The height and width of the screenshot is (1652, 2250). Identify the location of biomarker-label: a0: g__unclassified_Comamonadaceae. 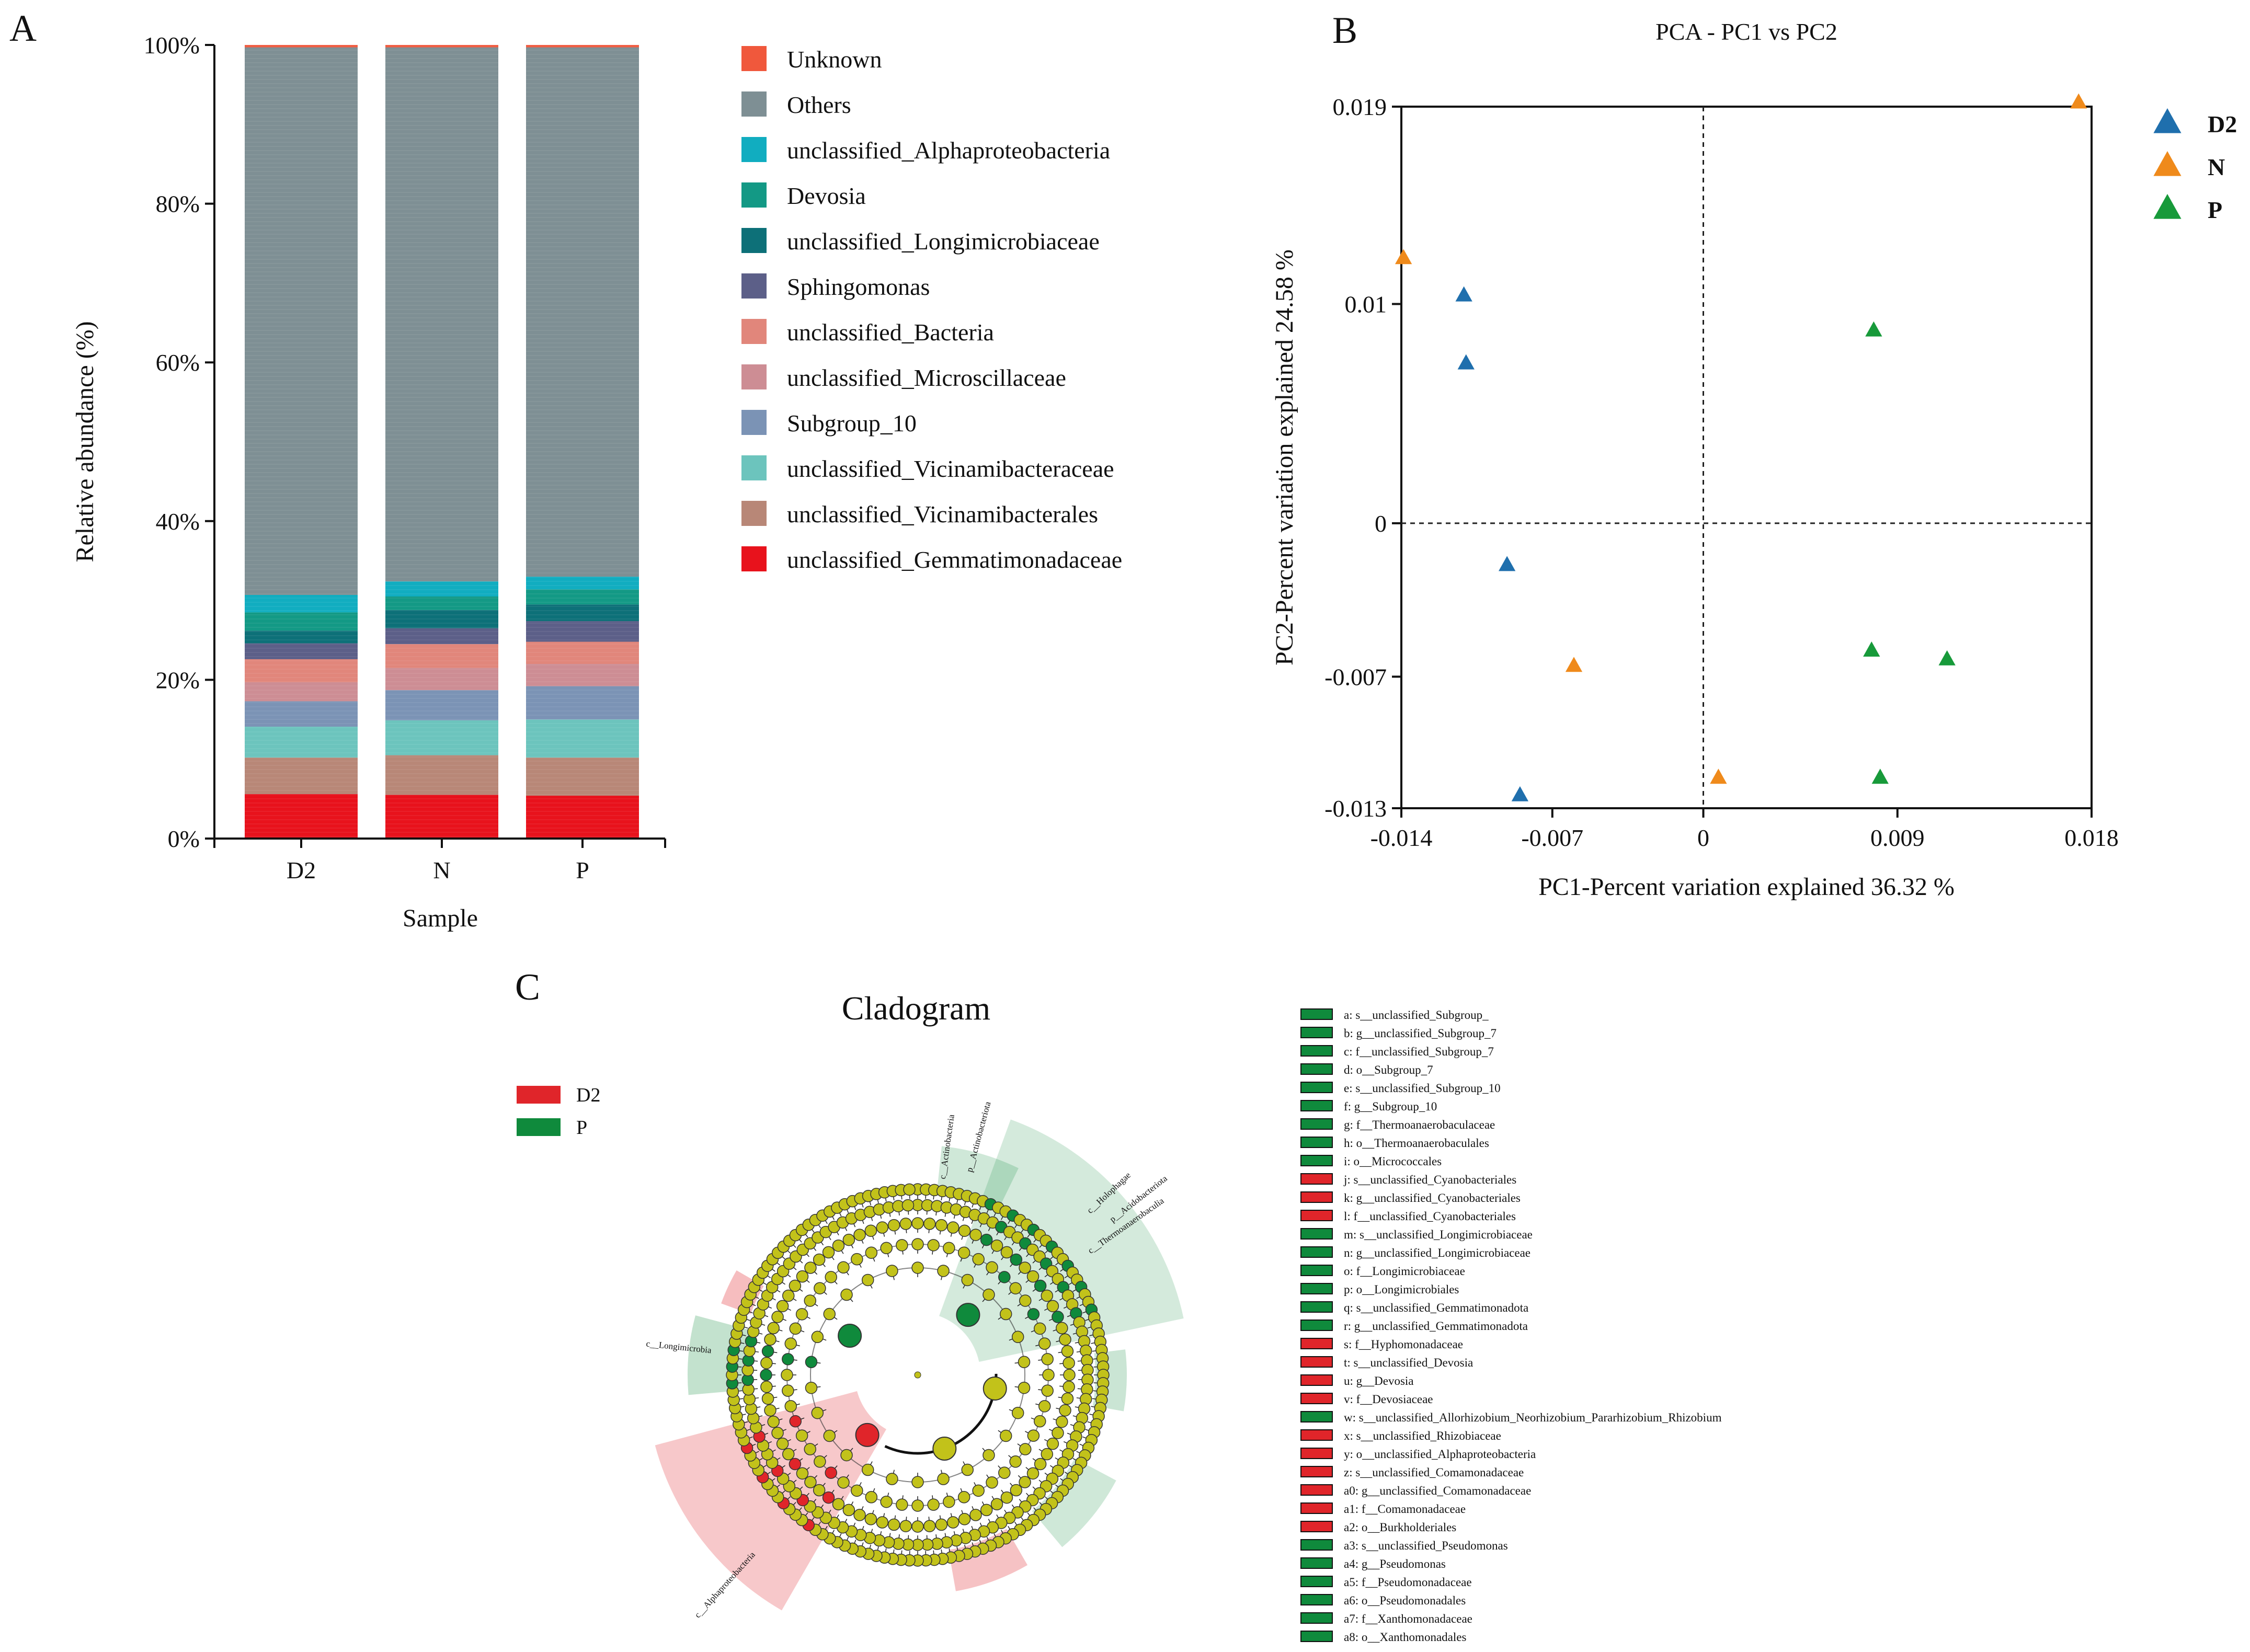
(1437, 1490).